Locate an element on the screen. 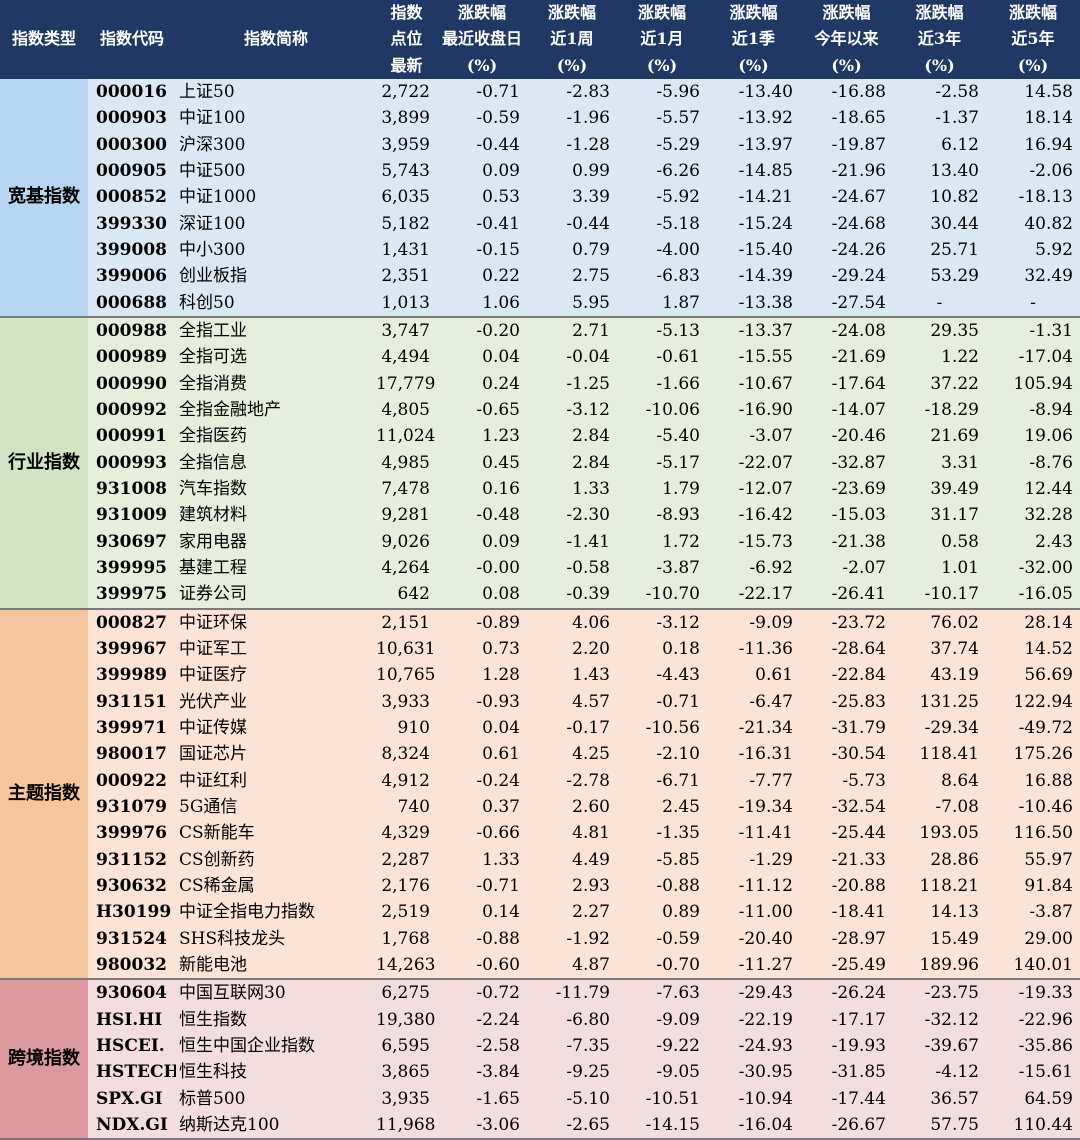 This screenshot has width=1080, height=1140. change-5y-cell: 56.69 is located at coordinates (1033, 675).